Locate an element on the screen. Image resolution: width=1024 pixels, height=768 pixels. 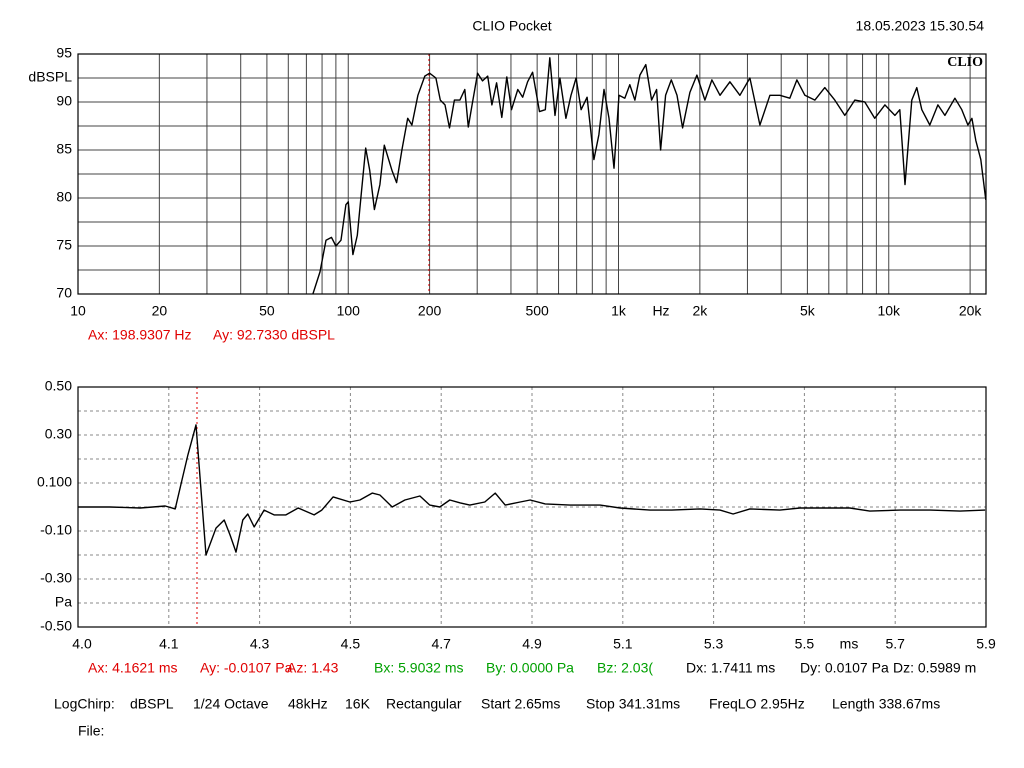
x-tick-label: 10 is located at coordinates (78, 311).